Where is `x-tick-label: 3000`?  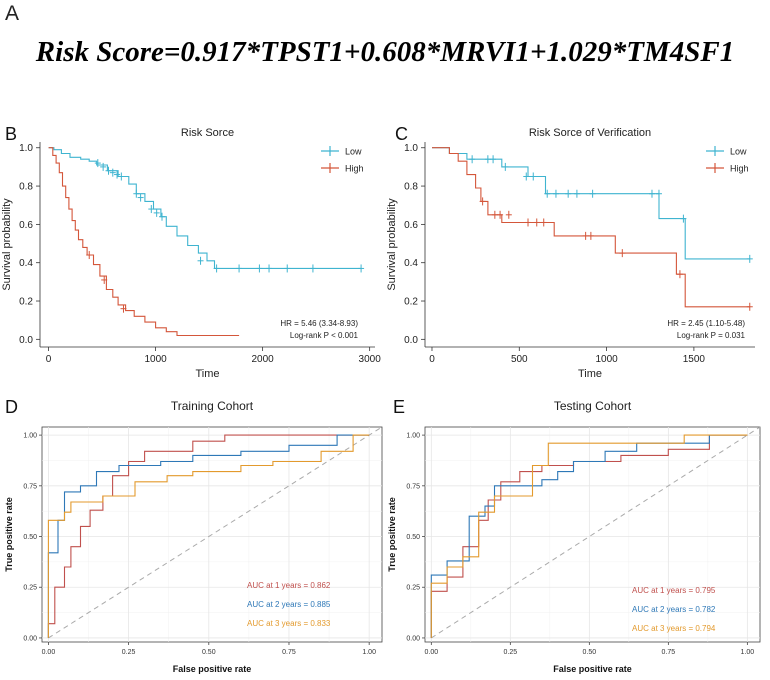 x-tick-label: 3000 is located at coordinates (370, 359).